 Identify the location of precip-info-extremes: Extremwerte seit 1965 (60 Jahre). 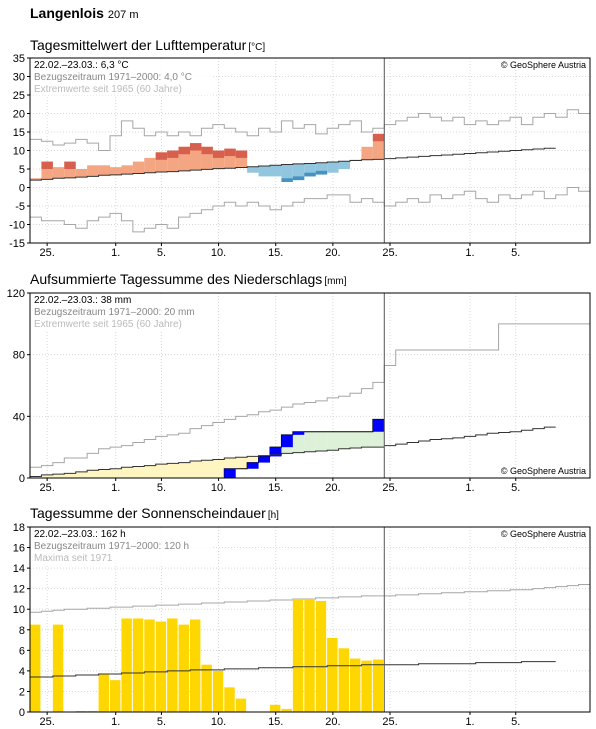
(108, 324).